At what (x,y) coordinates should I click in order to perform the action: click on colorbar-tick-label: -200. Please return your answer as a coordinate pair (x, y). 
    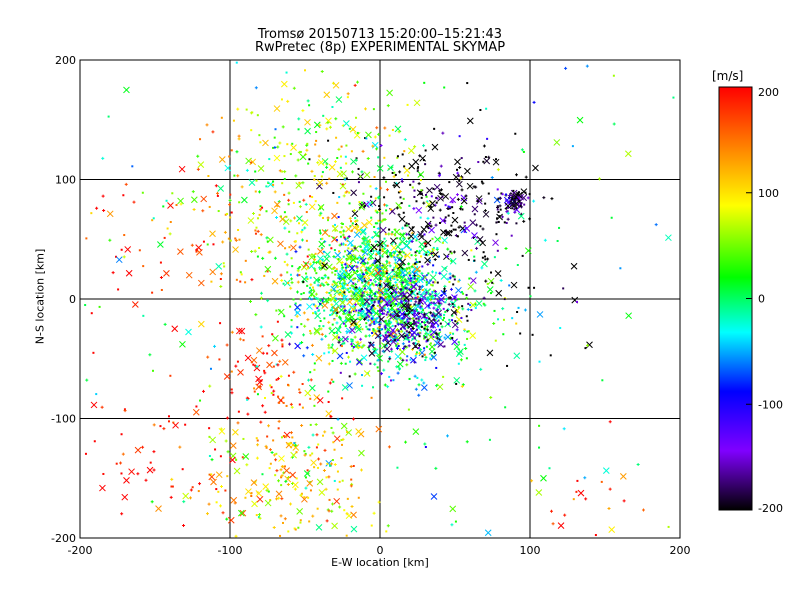
    Looking at the image, I should click on (770, 508).